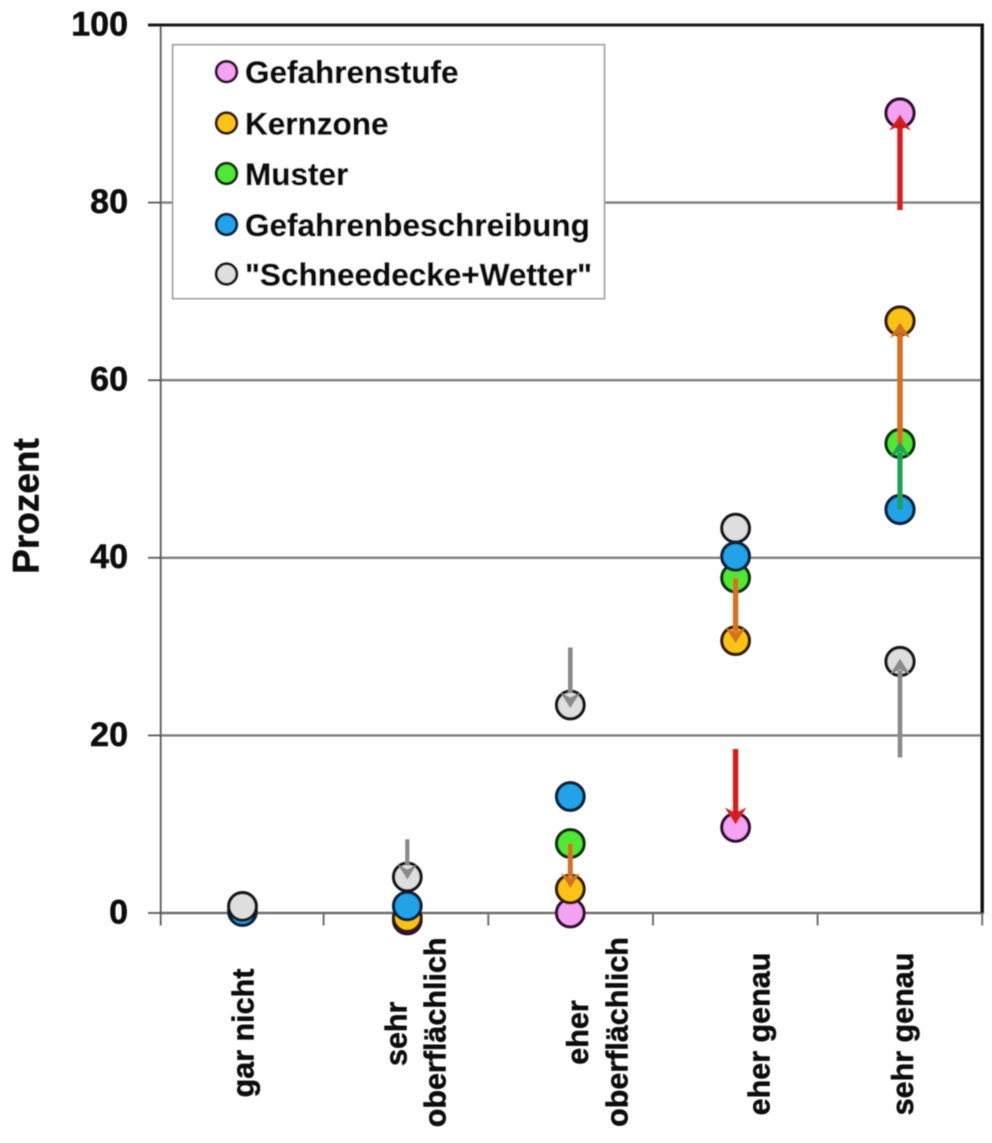 Image resolution: width=992 pixels, height=1143 pixels. Describe the element at coordinates (418, 274) in the screenshot. I see `svg-text: "Schneedecke+Wetter"` at that location.